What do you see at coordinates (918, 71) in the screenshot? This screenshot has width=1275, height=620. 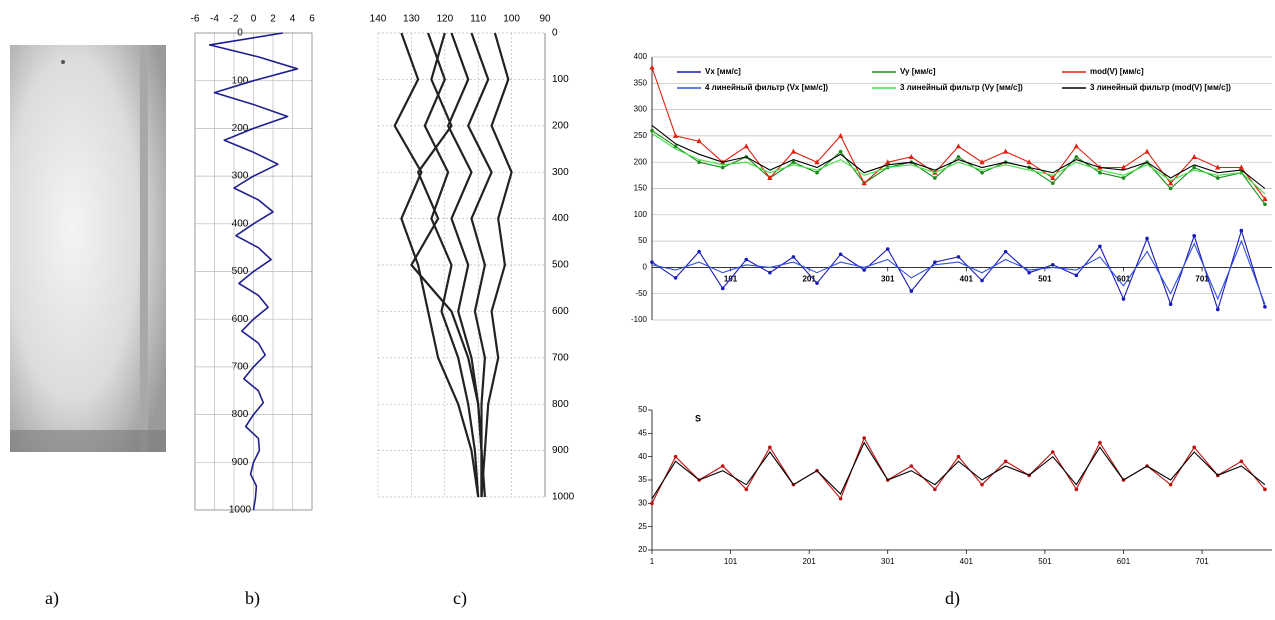 I see `legend-label: Vy [мм/с]` at bounding box center [918, 71].